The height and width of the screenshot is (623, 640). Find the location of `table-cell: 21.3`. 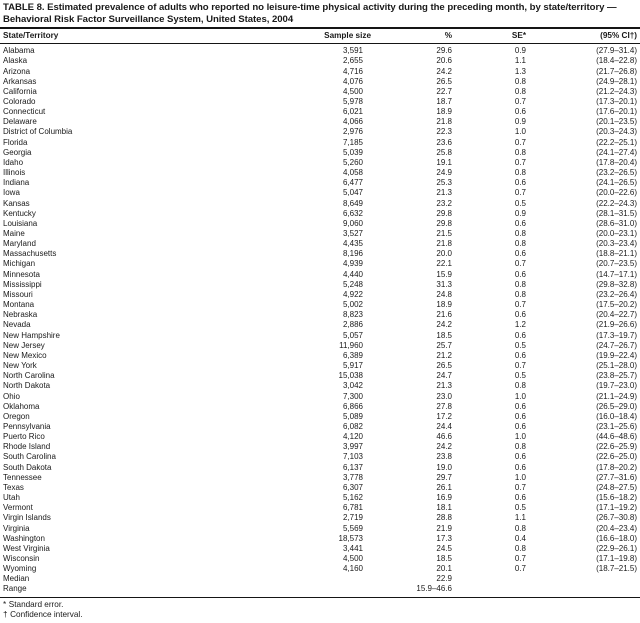

table-cell: 21.3 is located at coordinates (444, 193).